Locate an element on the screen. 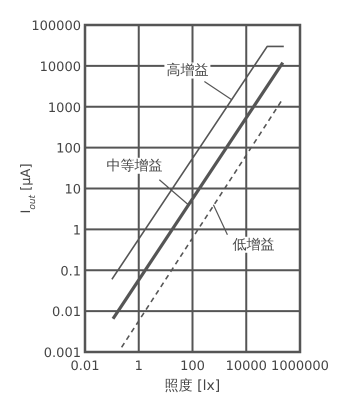 The height and width of the screenshot is (413, 347). y-tick-label: 1 is located at coordinates (76, 230).